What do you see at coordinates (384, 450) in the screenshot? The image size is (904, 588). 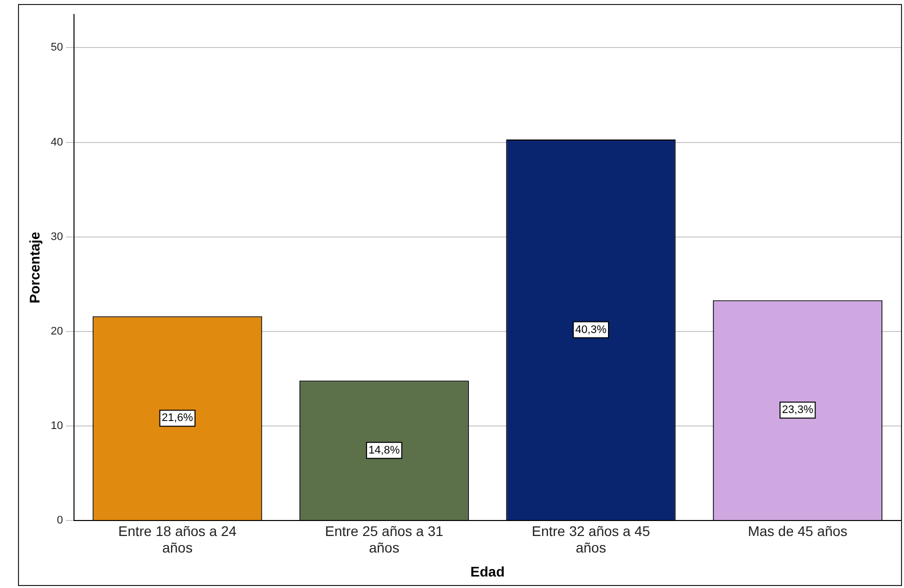 I see `data-label: 14,8%` at bounding box center [384, 450].